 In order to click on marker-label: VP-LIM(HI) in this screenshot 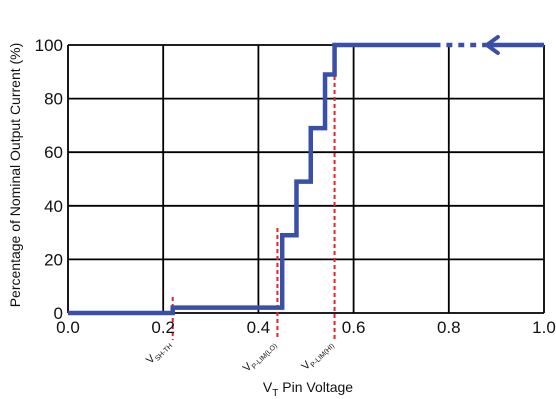, I will do `click(318, 356)`.